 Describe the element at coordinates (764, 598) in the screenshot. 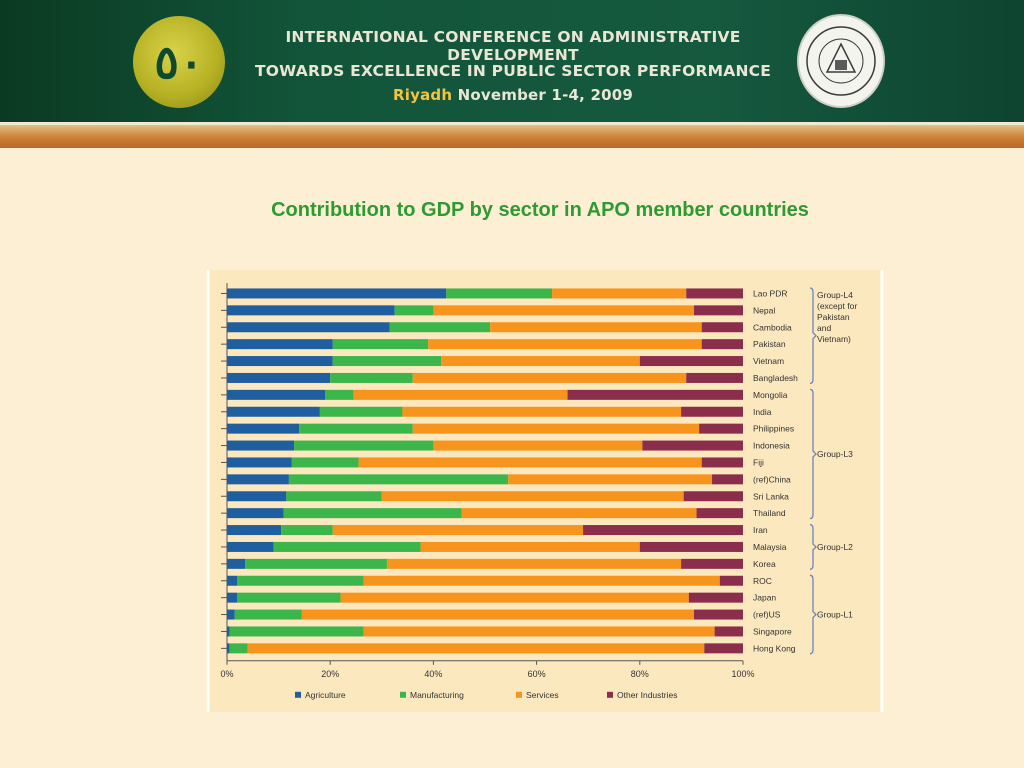

I see `category-label: Japan` at that location.